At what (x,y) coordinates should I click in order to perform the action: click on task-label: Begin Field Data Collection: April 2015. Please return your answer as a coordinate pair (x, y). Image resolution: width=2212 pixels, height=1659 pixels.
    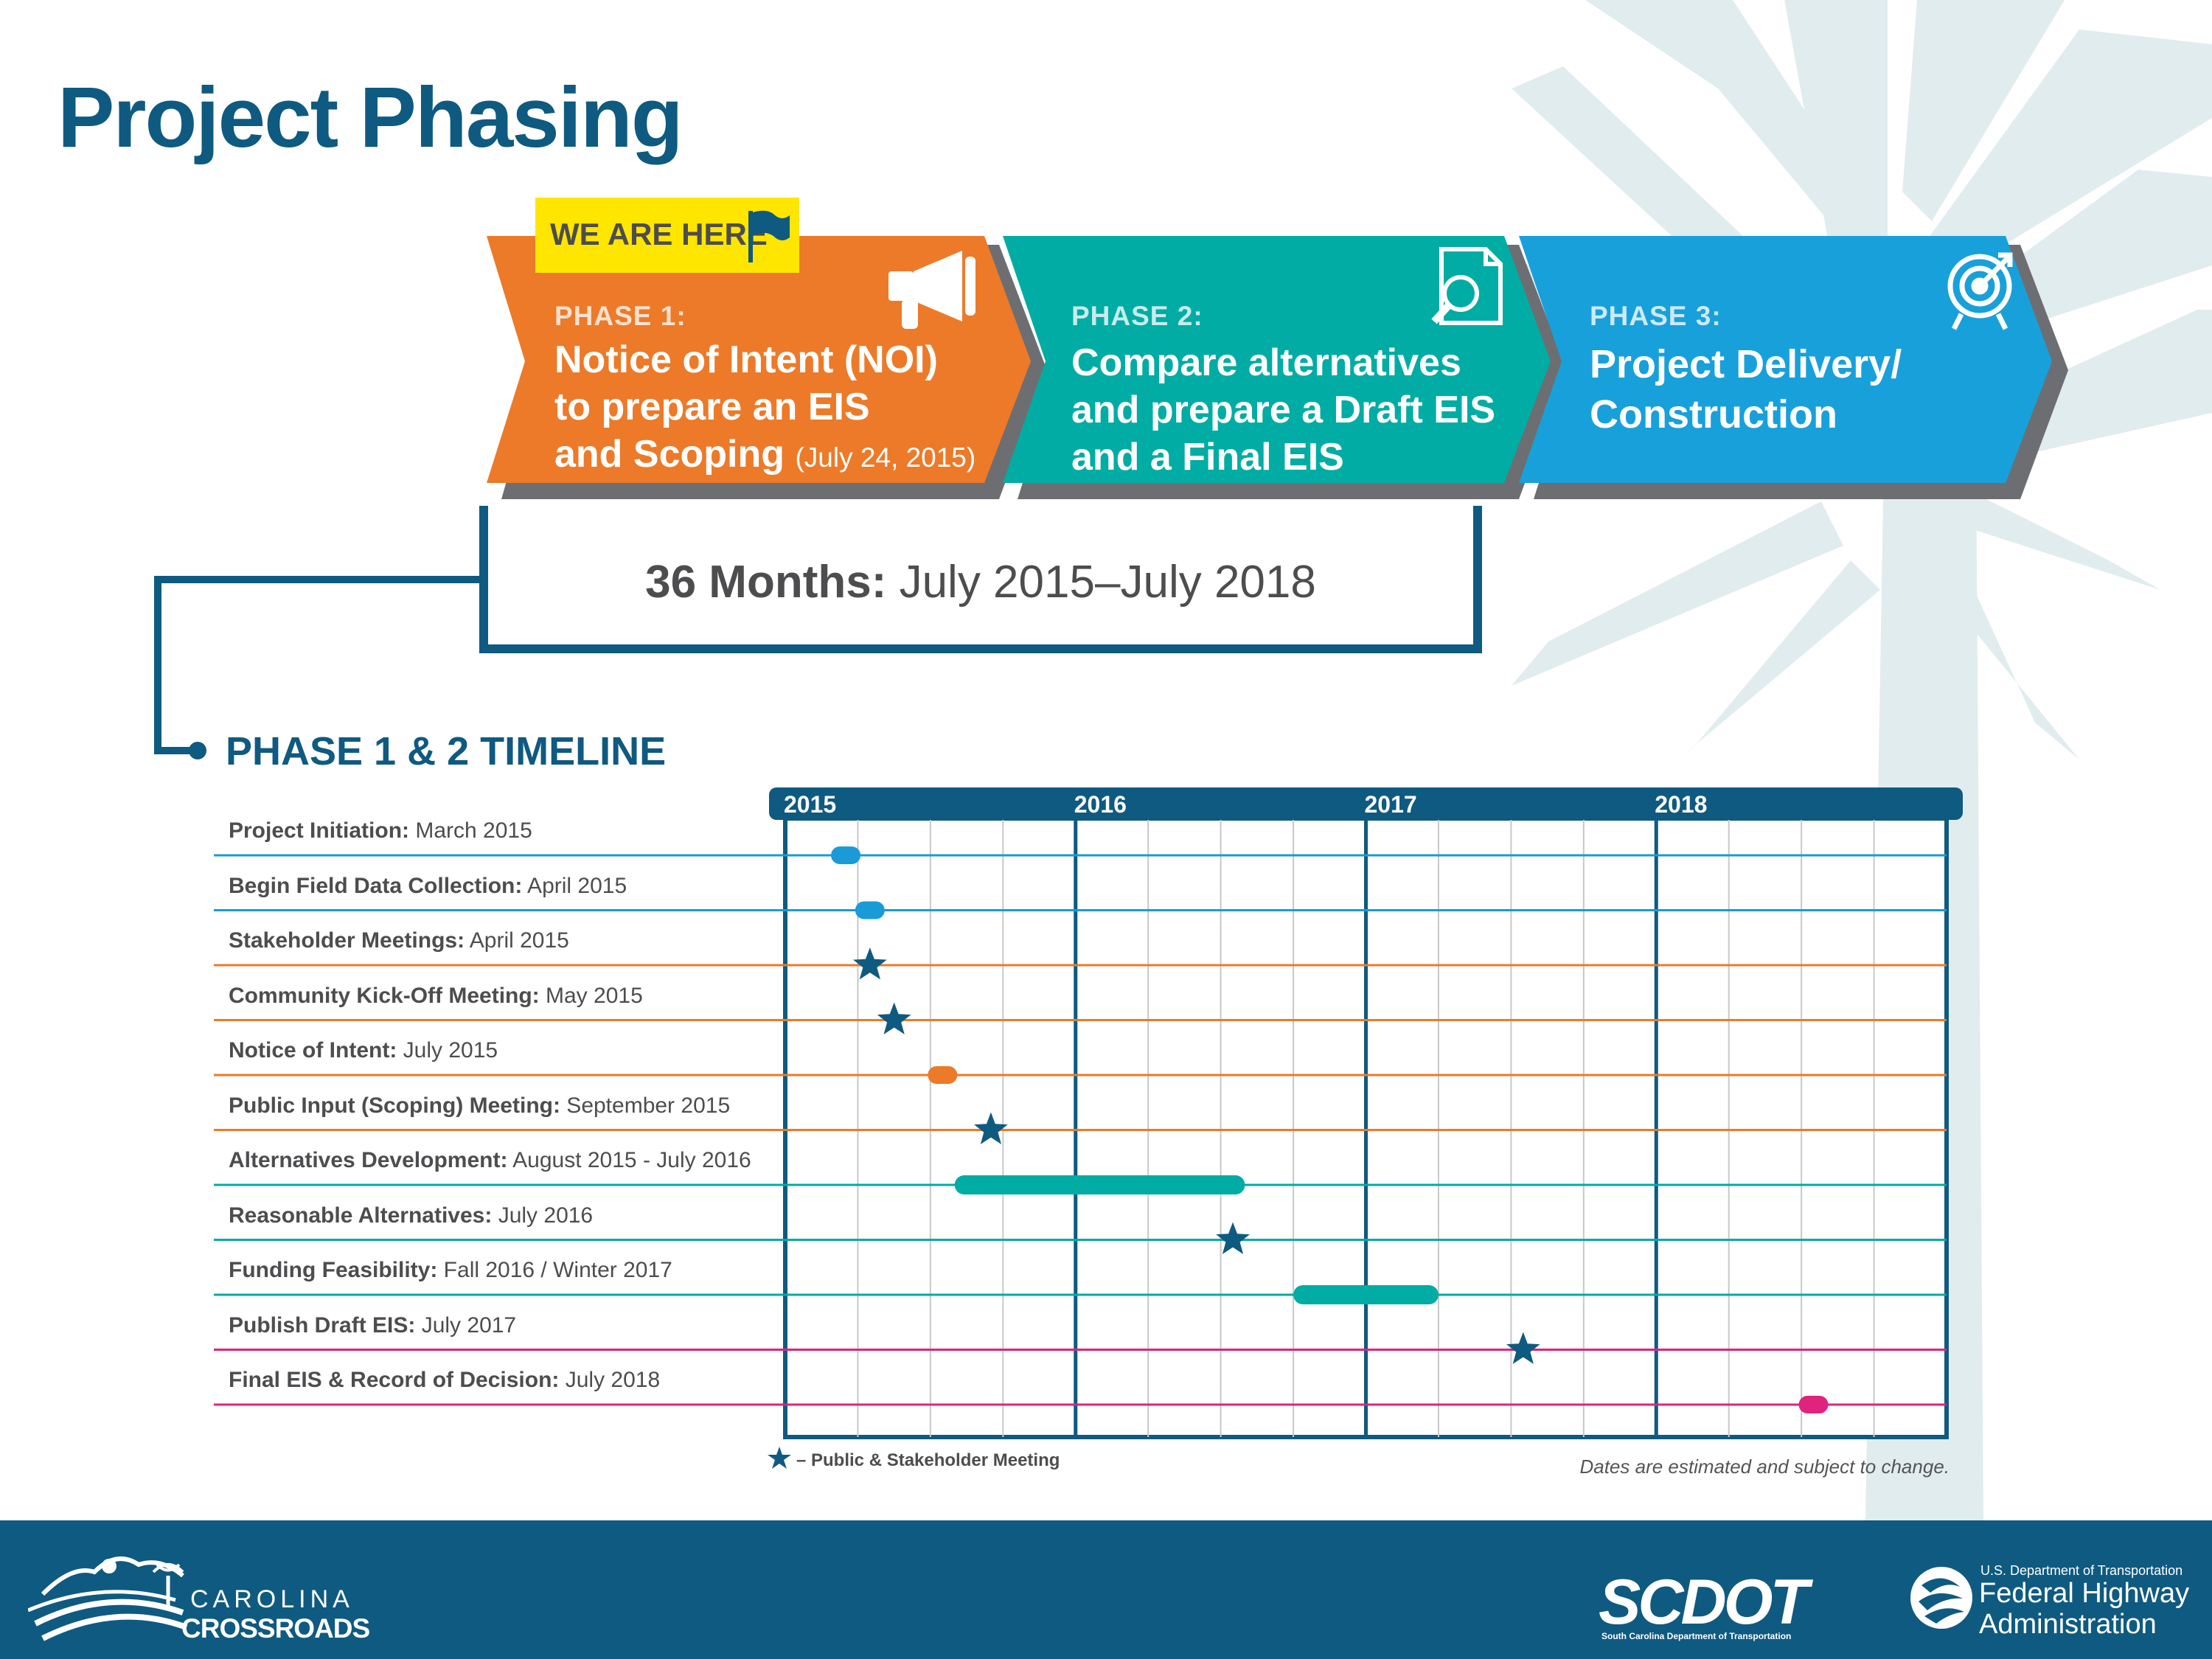
    Looking at the image, I should click on (428, 885).